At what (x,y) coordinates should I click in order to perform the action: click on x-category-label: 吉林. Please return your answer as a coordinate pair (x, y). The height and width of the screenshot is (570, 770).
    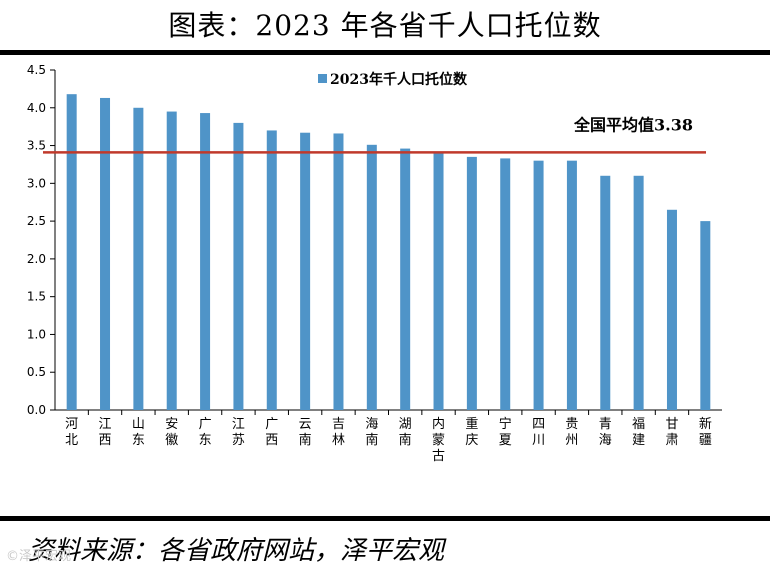
    Looking at the image, I should click on (338, 432).